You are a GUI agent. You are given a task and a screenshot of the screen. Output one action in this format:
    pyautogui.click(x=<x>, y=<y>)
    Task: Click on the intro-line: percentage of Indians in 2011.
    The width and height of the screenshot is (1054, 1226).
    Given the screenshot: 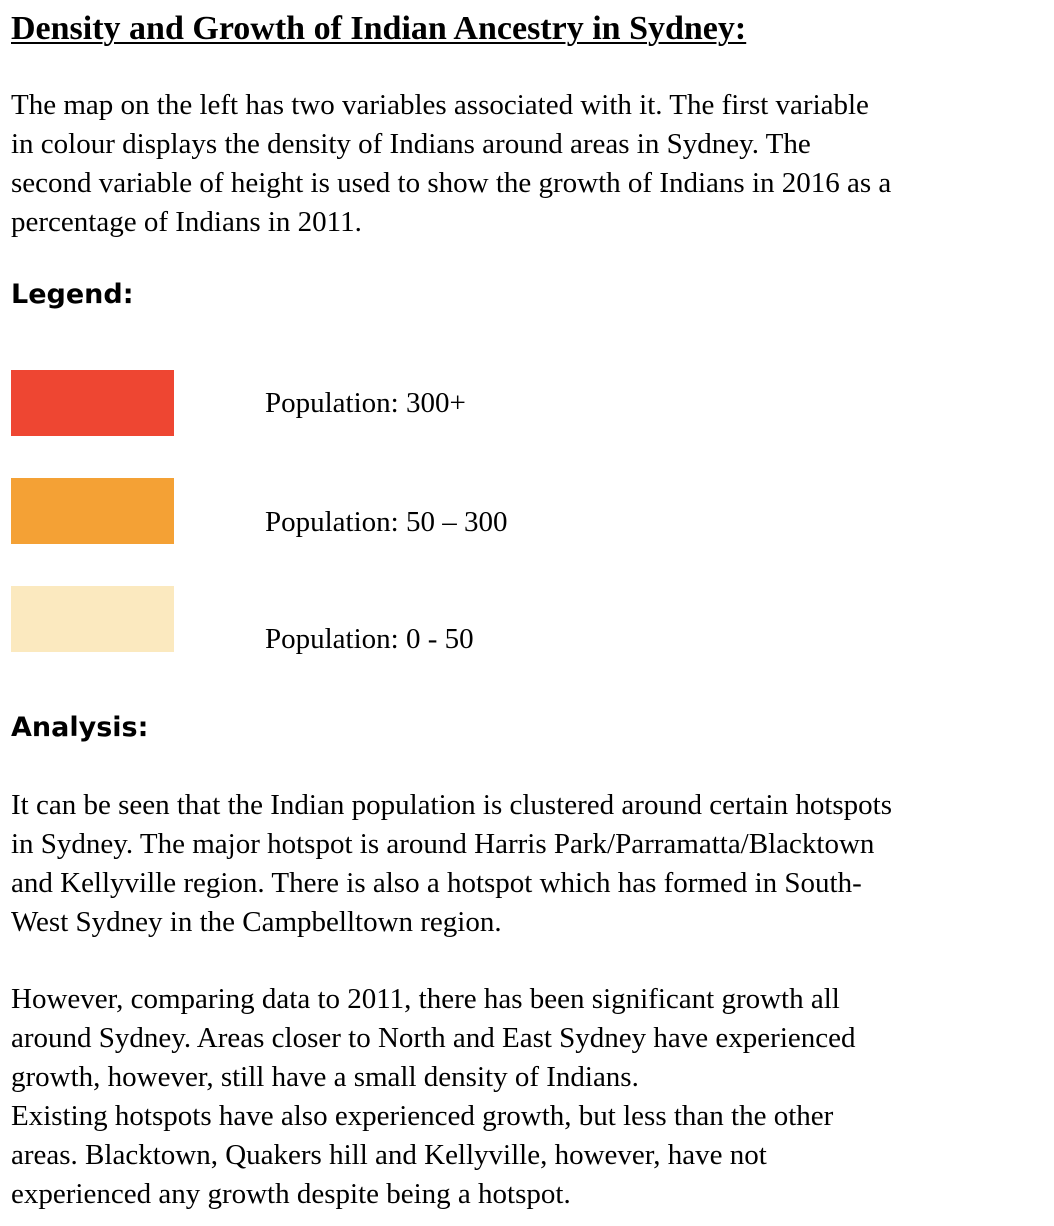 What is the action you would take?
    pyautogui.click(x=186, y=222)
    